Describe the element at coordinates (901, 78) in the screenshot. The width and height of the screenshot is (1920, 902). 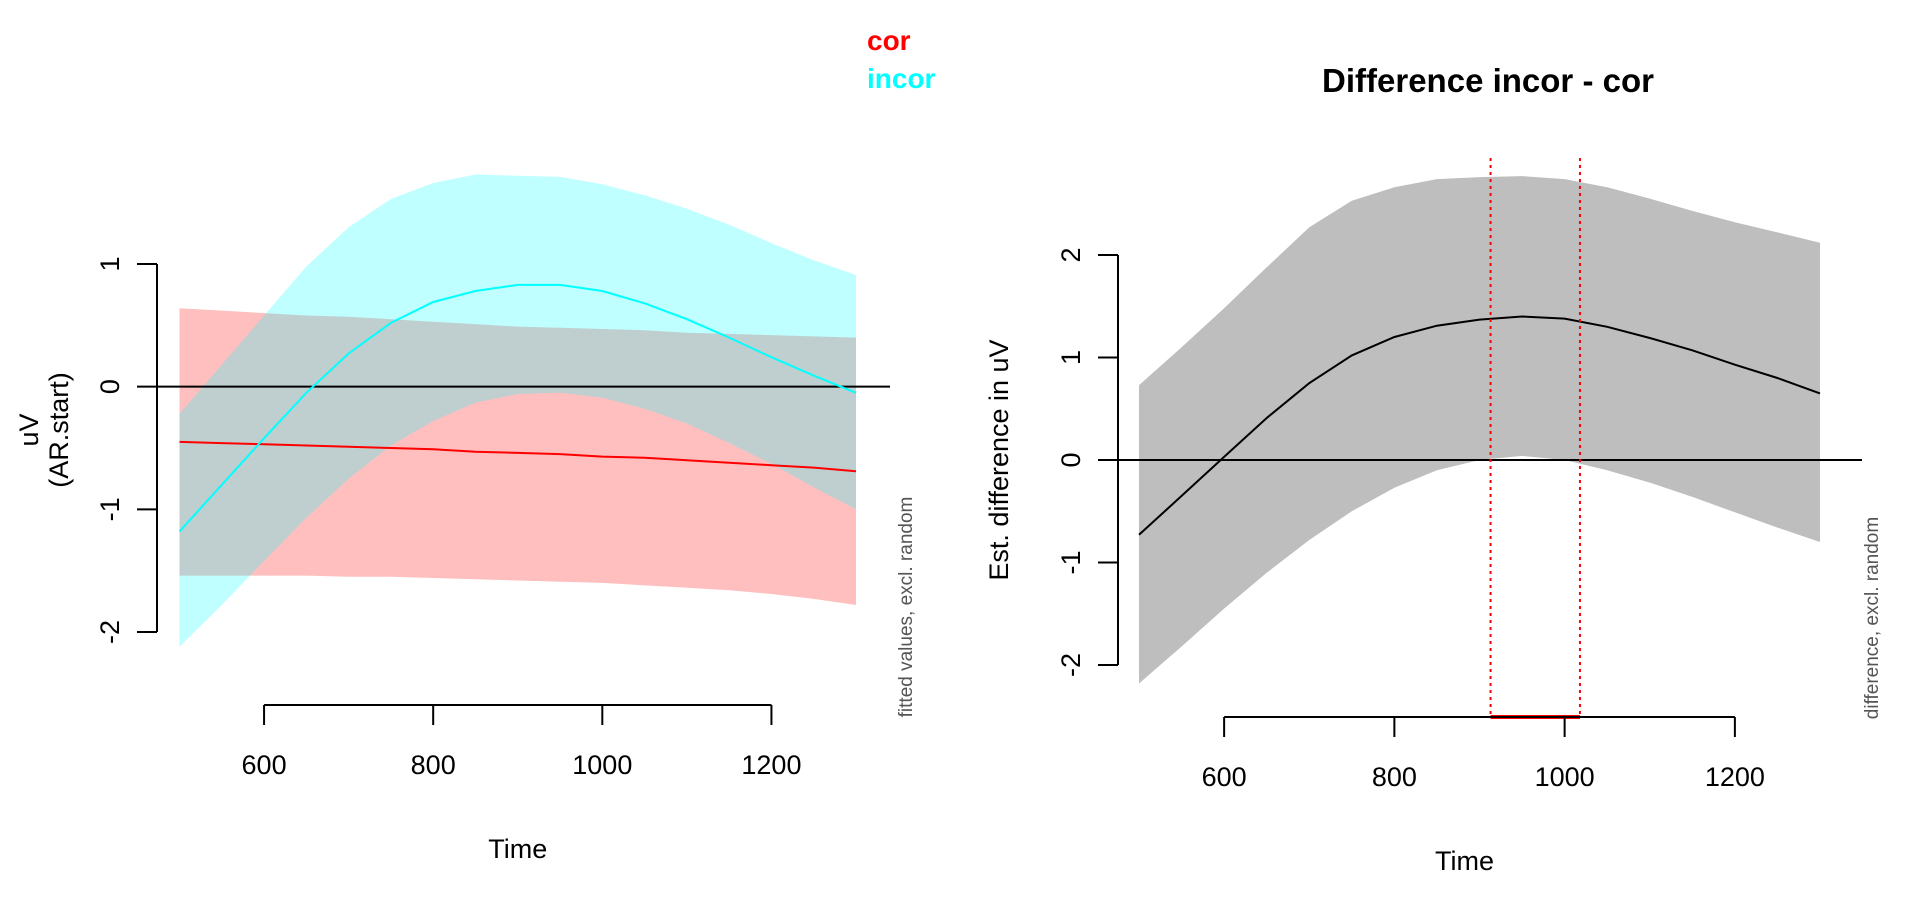
I see `legend-entry-incor: incor` at that location.